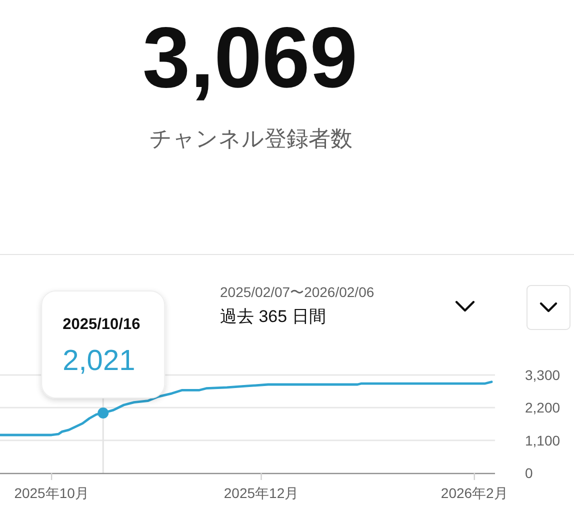 The height and width of the screenshot is (527, 574). What do you see at coordinates (542, 408) in the screenshot?
I see `y-tick-label: 2,200` at bounding box center [542, 408].